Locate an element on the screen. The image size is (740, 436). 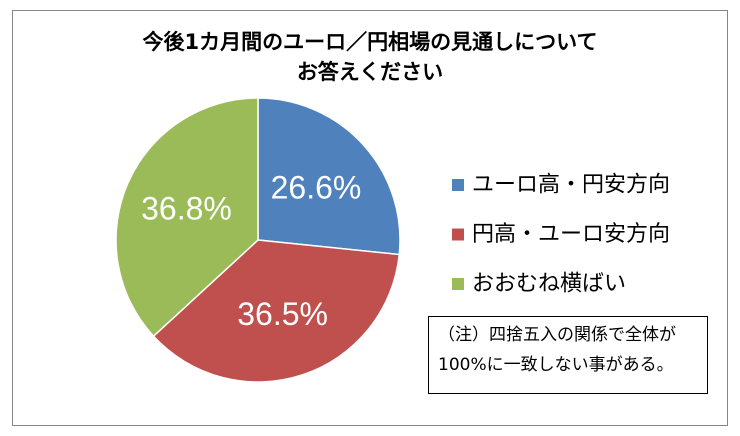
legend-item-2: 円高・ユーロ安方向 is located at coordinates (561, 234).